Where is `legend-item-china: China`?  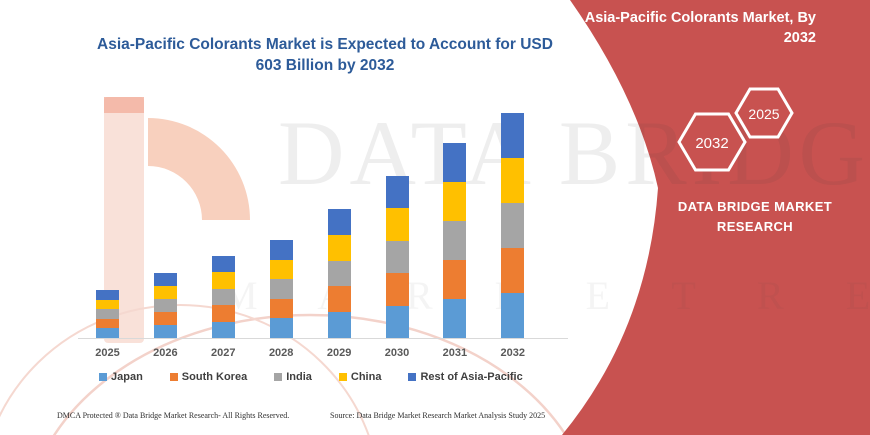 legend-item-china: China is located at coordinates (360, 377).